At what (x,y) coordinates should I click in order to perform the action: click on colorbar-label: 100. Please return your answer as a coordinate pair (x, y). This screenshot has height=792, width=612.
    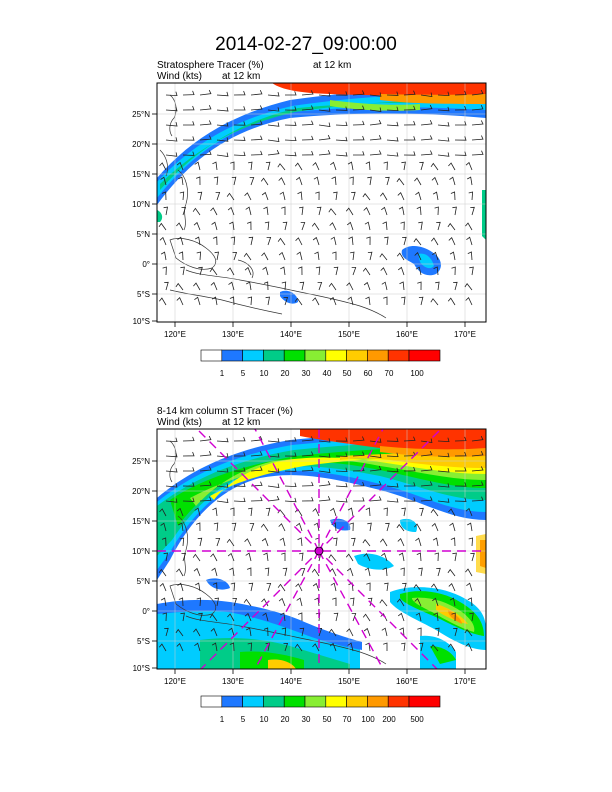
    Looking at the image, I should click on (417, 373).